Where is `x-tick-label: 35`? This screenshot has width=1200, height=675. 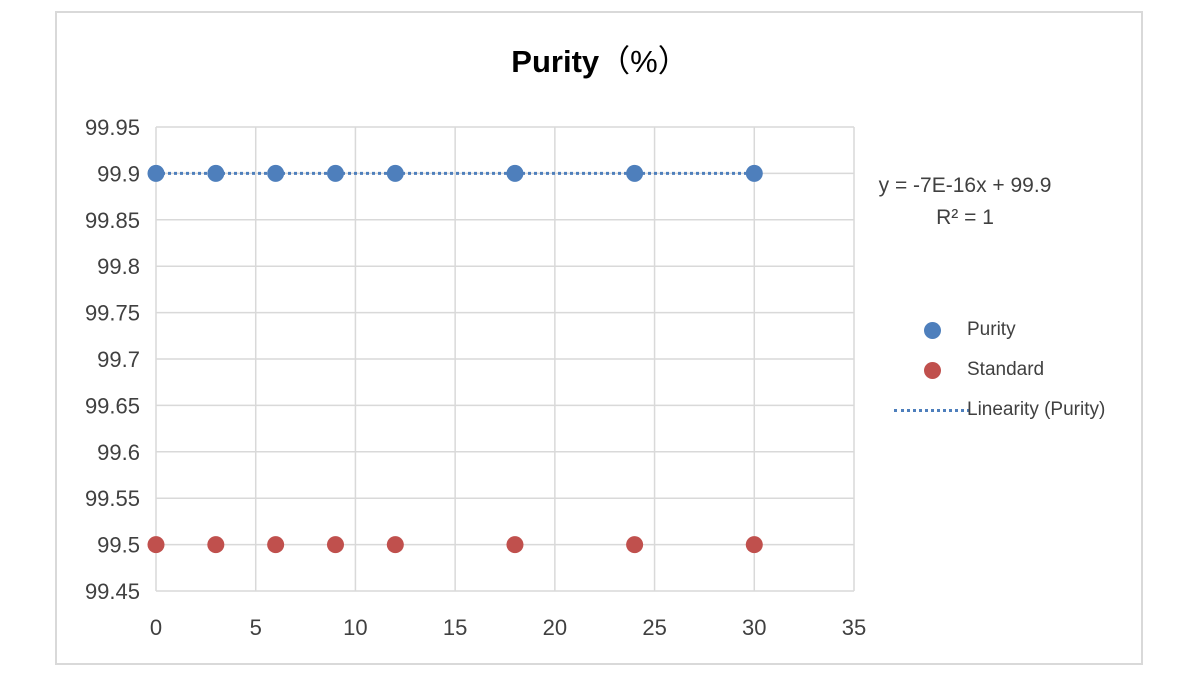 x-tick-label: 35 is located at coordinates (854, 627).